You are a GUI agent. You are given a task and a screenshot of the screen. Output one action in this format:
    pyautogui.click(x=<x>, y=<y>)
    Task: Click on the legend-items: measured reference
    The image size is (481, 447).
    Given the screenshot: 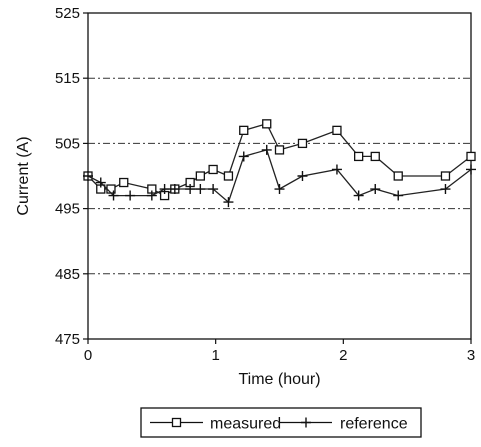 What is the action you would take?
    pyautogui.click(x=279, y=424)
    